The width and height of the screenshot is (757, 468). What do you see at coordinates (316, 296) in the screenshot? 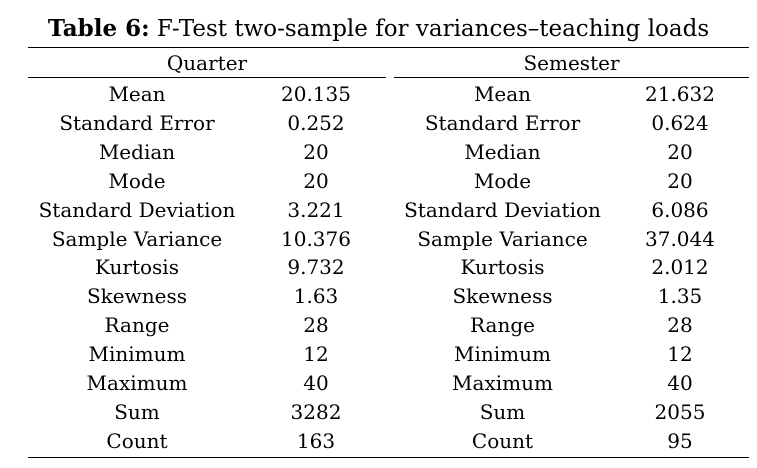
I see `quarter-stat-value: 1.63` at bounding box center [316, 296].